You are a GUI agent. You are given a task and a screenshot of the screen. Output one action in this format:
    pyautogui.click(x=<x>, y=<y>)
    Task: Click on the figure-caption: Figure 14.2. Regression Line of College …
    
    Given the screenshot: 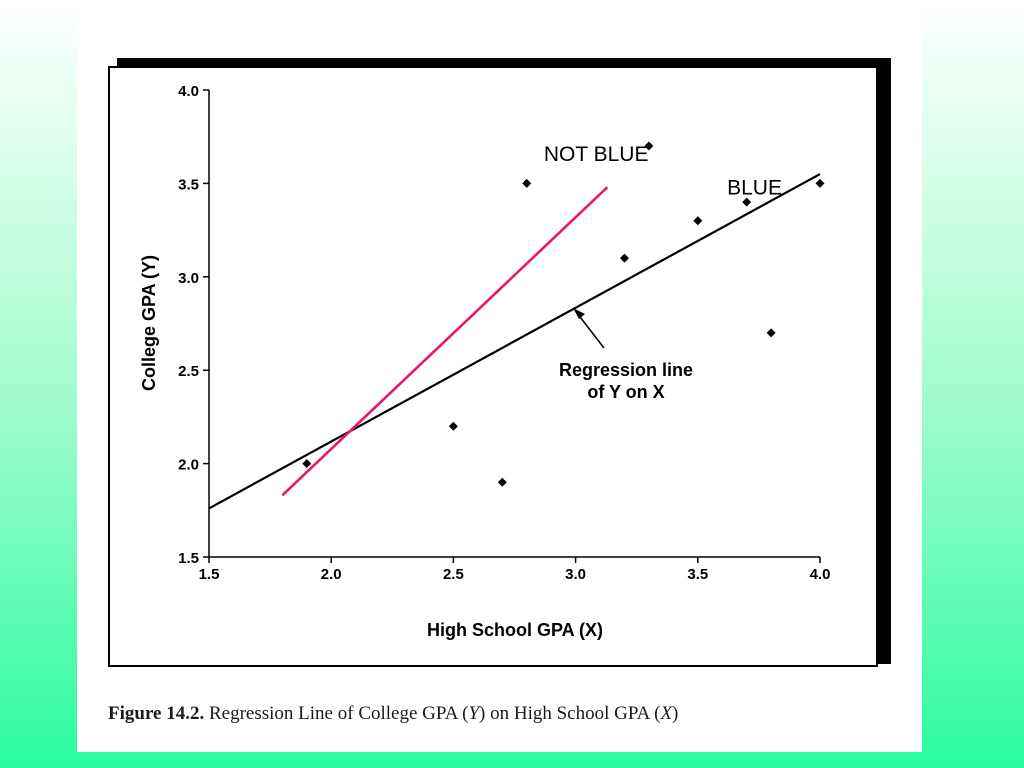 What is the action you would take?
    pyautogui.click(x=393, y=714)
    